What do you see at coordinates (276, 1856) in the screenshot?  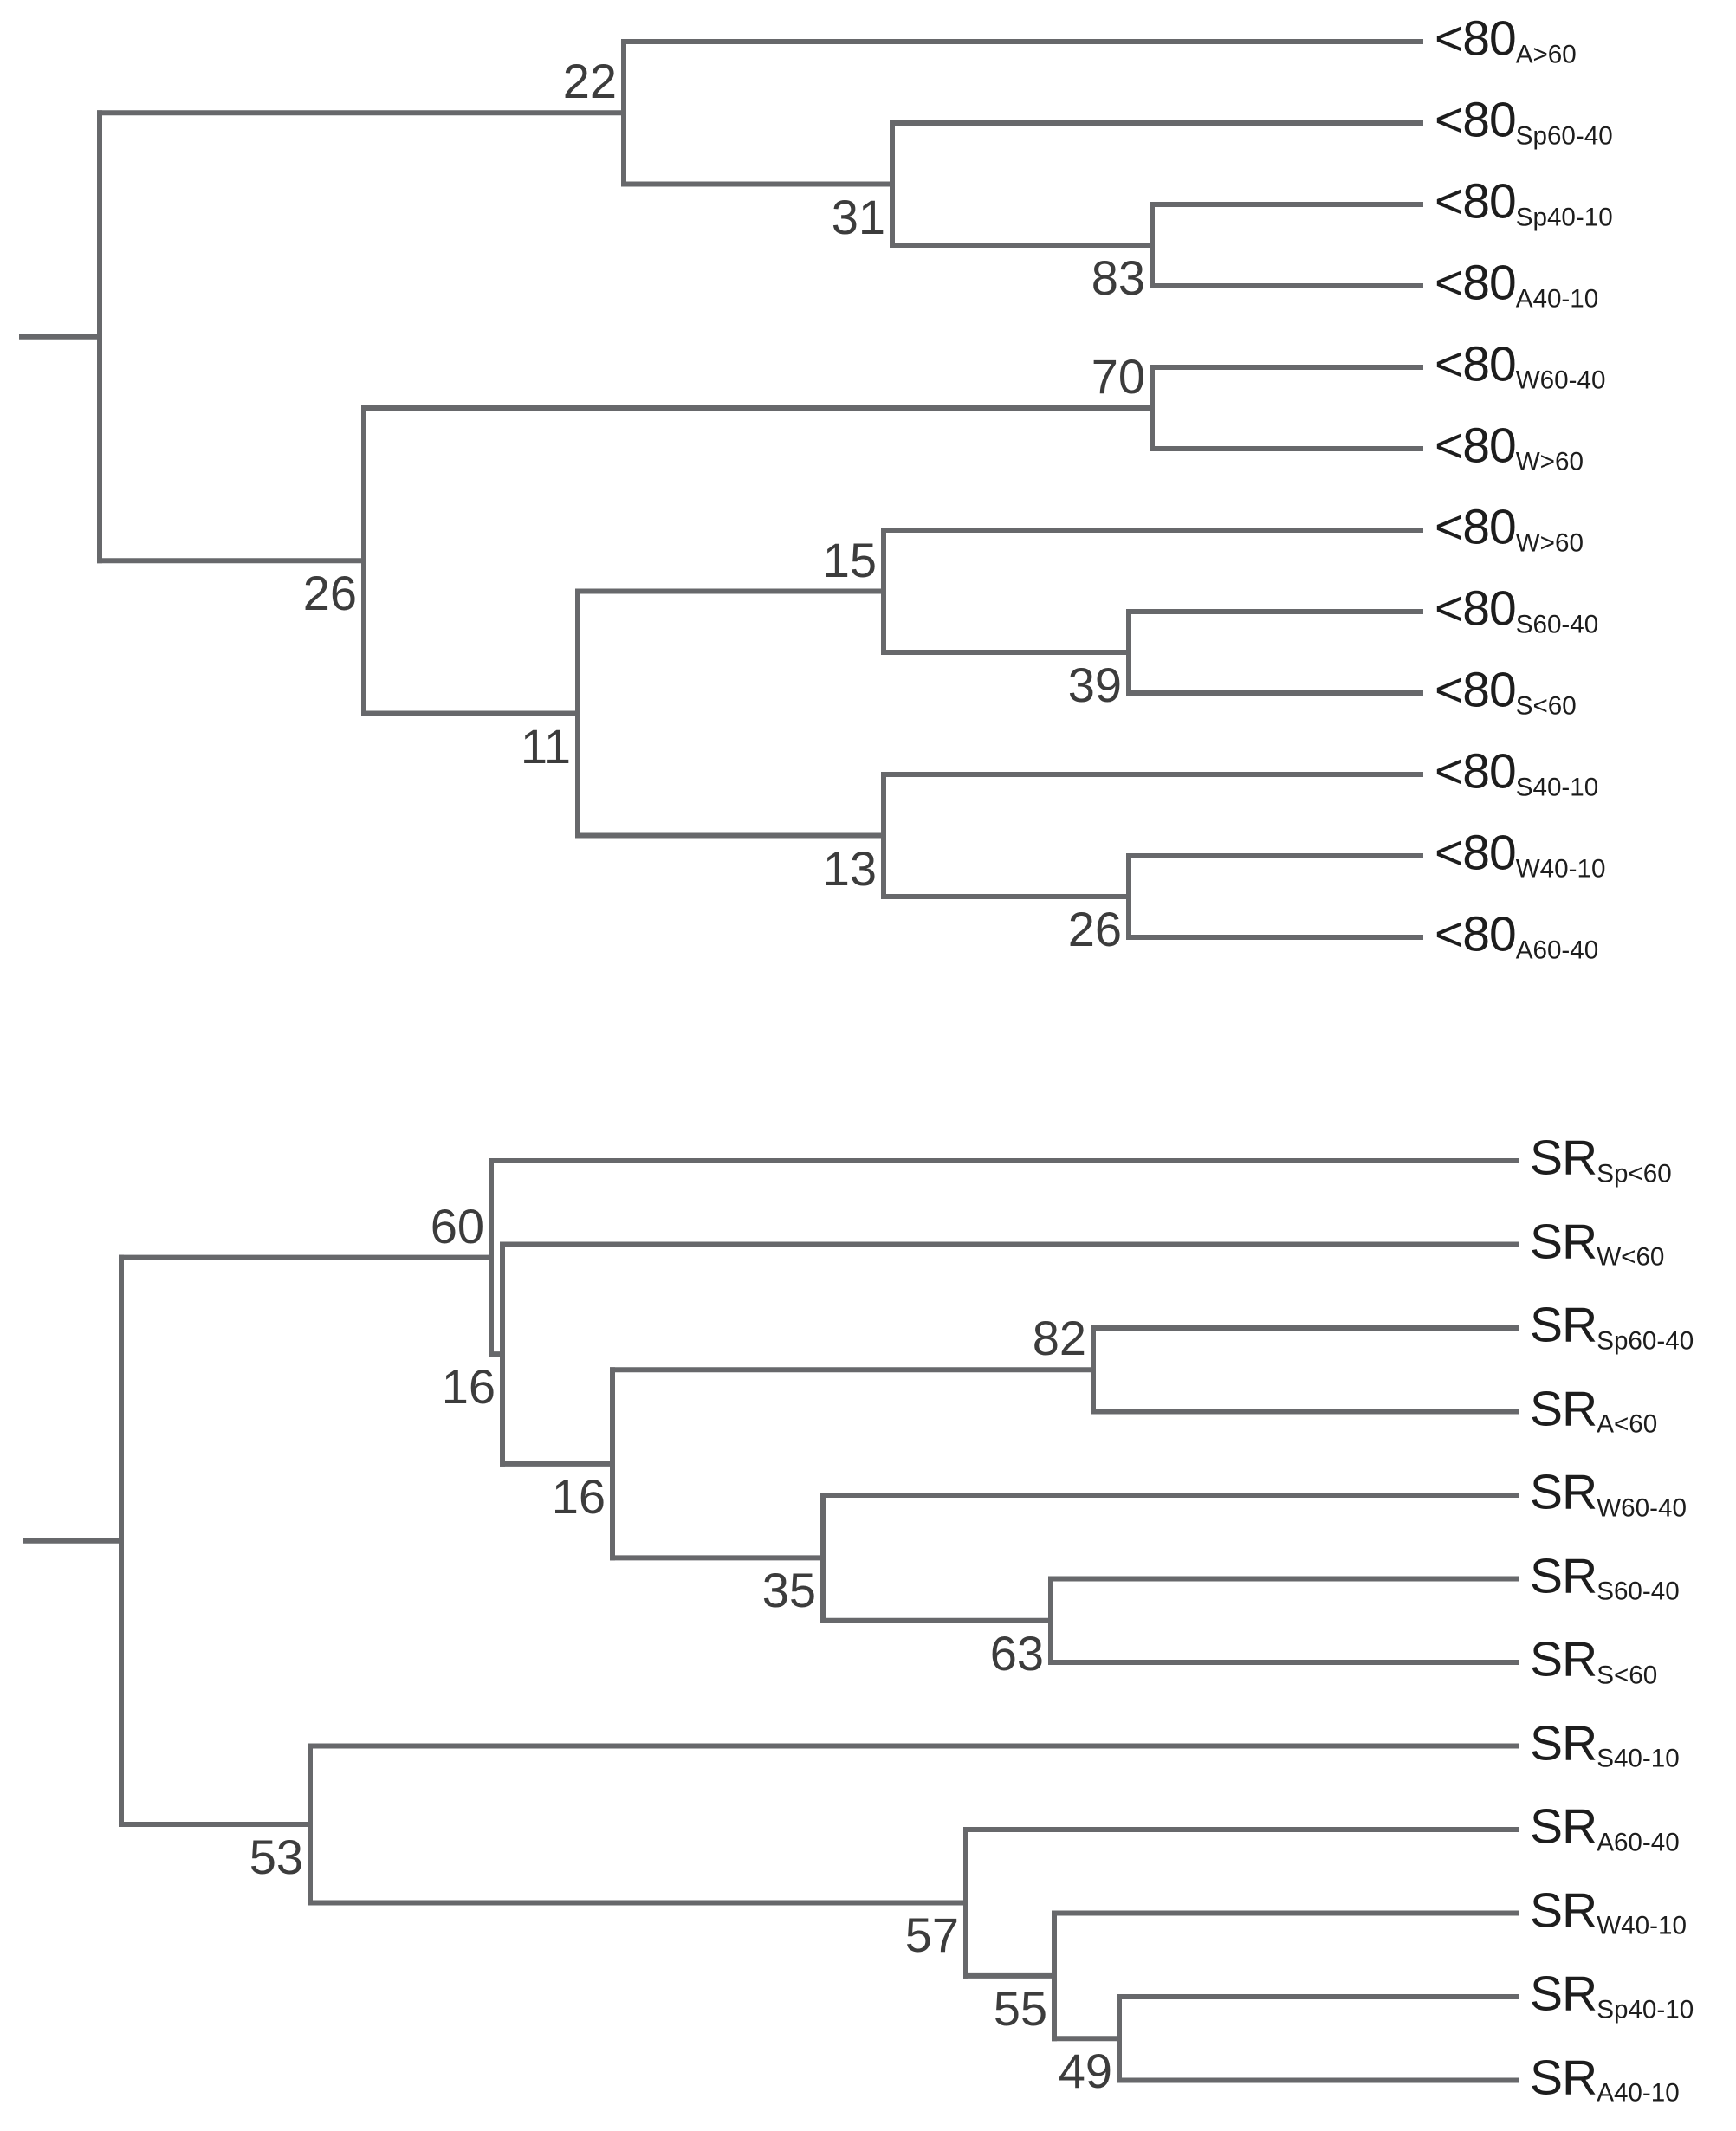 I see `support-value: 53` at bounding box center [276, 1856].